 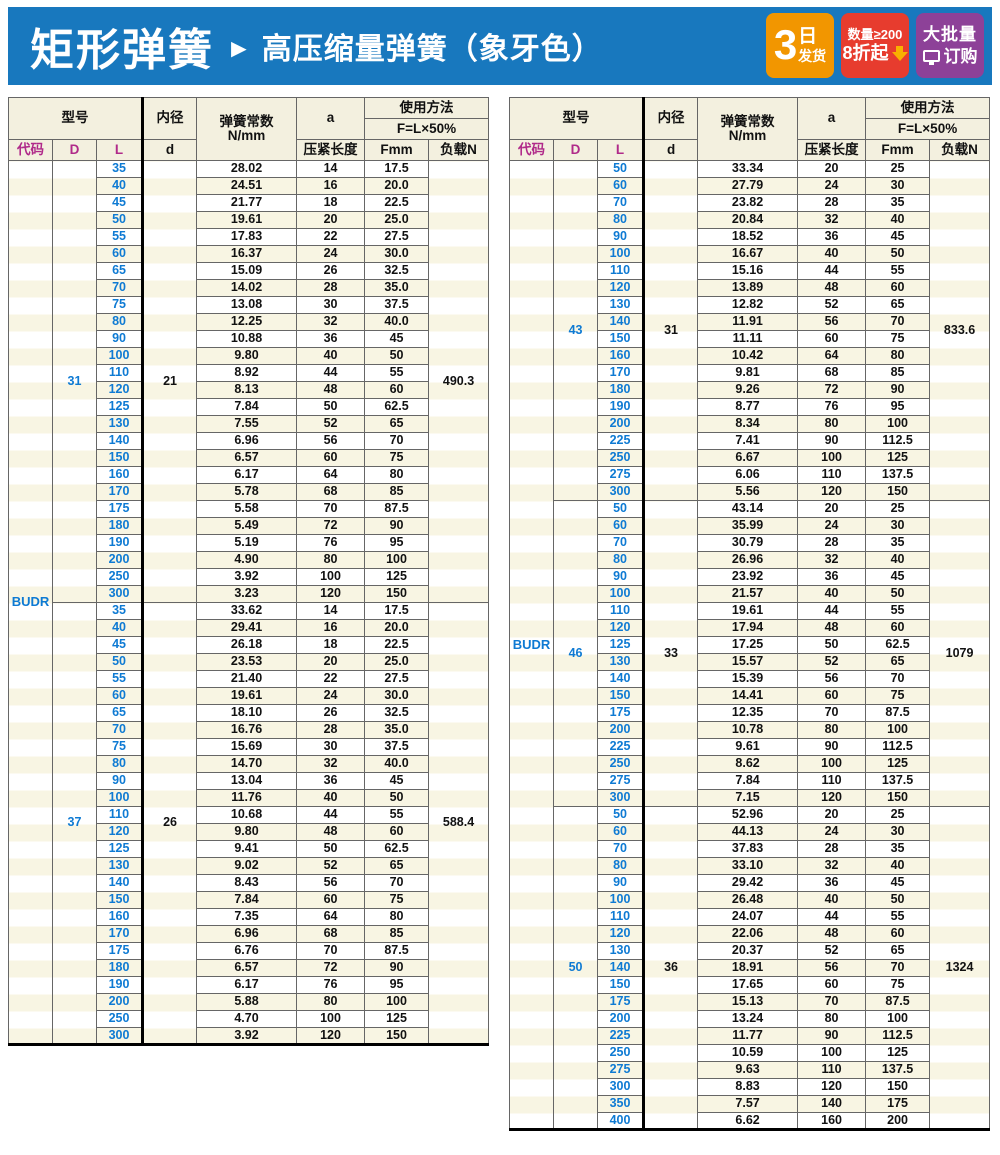 What do you see at coordinates (832, 390) in the screenshot?
I see `compressed-length-cell: 72` at bounding box center [832, 390].